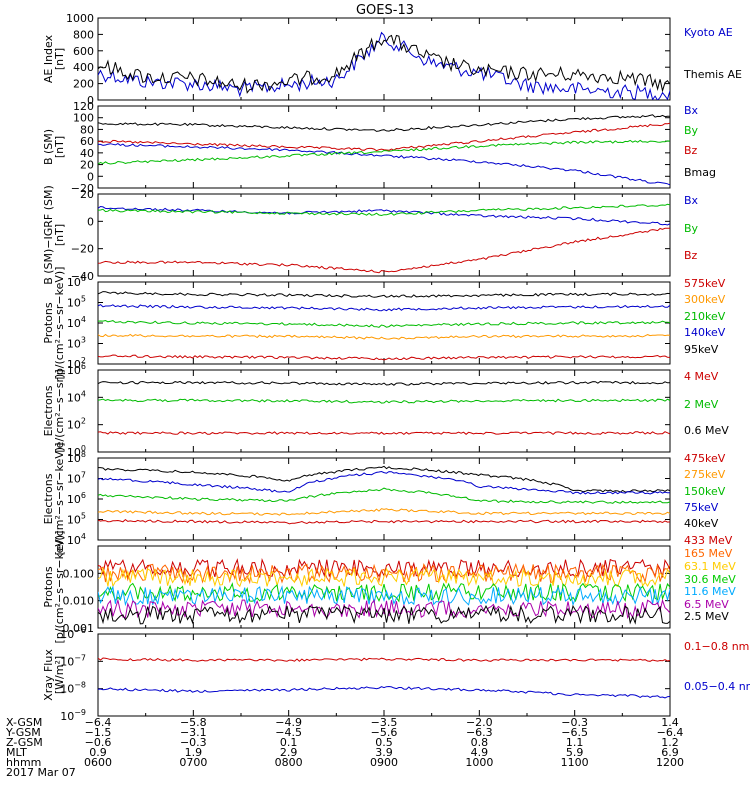  What do you see at coordinates (384, 614) in the screenshot?
I see `series-line-2-5-mev` at bounding box center [384, 614].